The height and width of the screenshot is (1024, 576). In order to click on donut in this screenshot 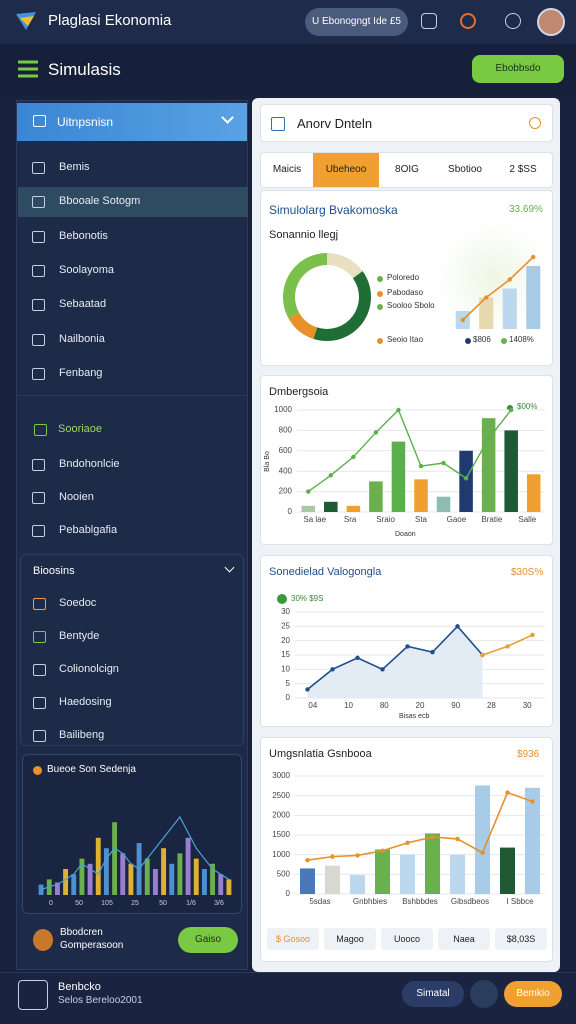, I will do `click(327, 297)`.